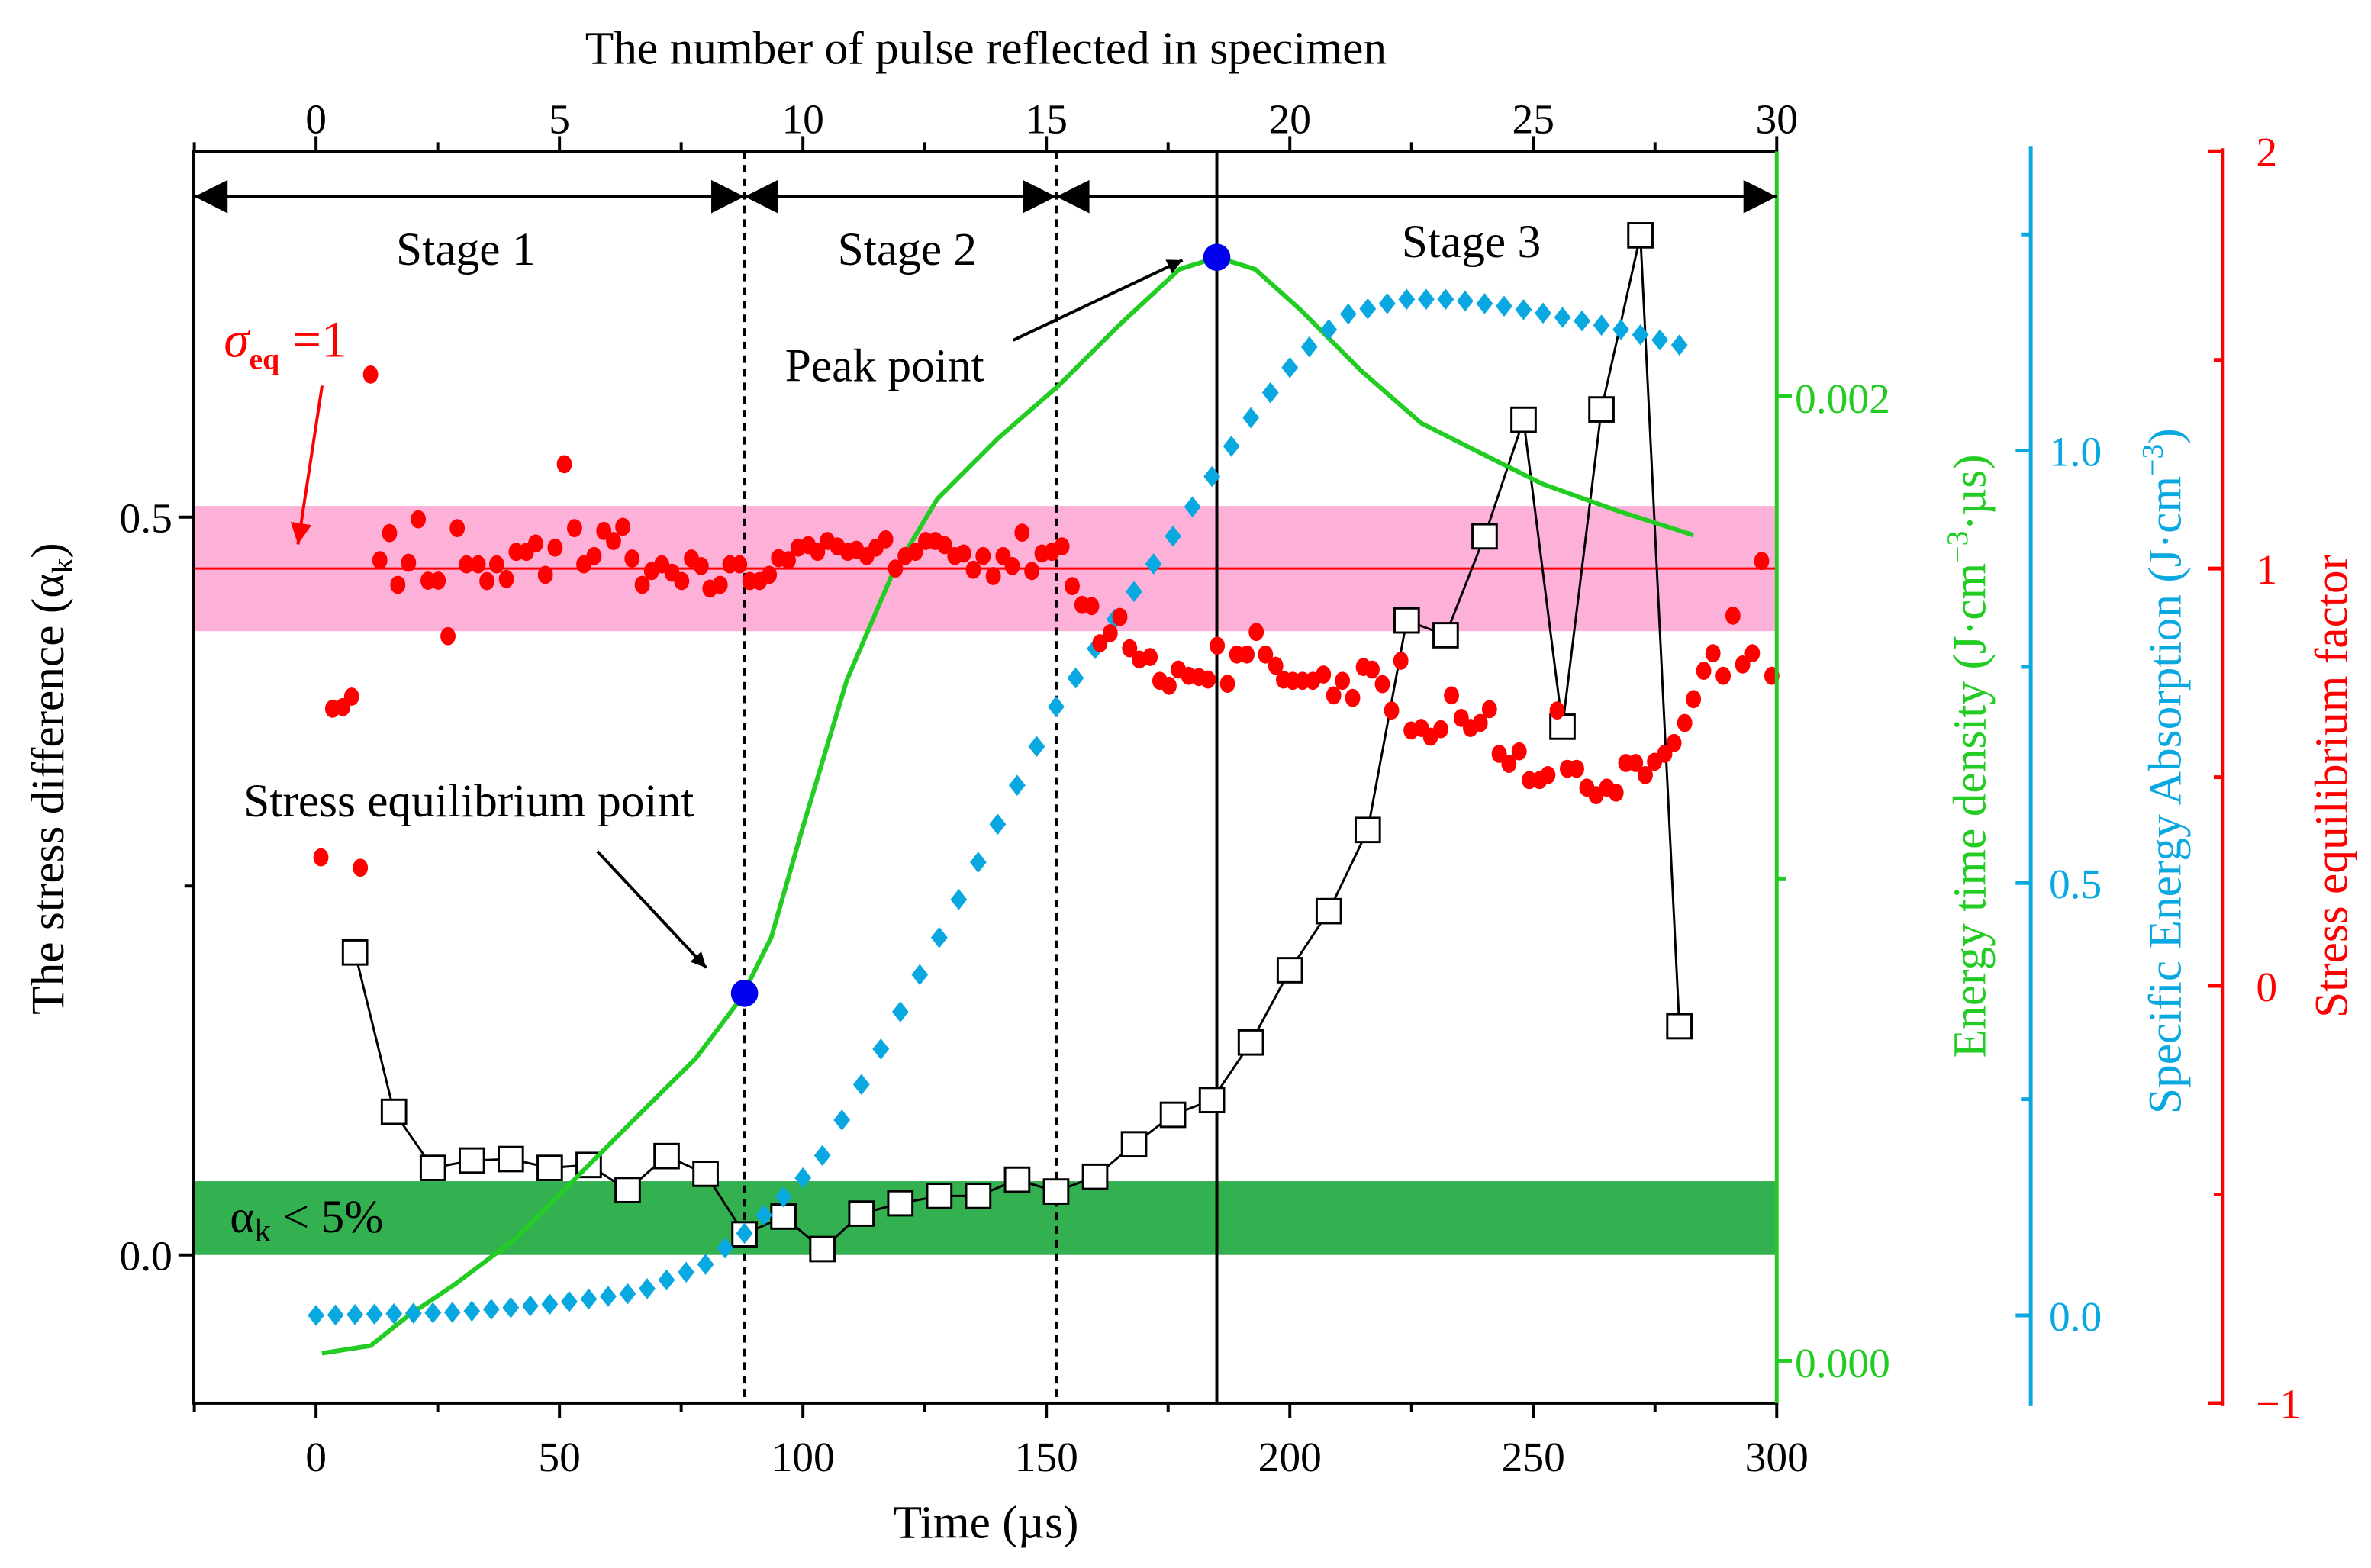 The width and height of the screenshot is (2371, 1568). What do you see at coordinates (2266, 987) in the screenshot?
I see `red-tick-label: 0` at bounding box center [2266, 987].